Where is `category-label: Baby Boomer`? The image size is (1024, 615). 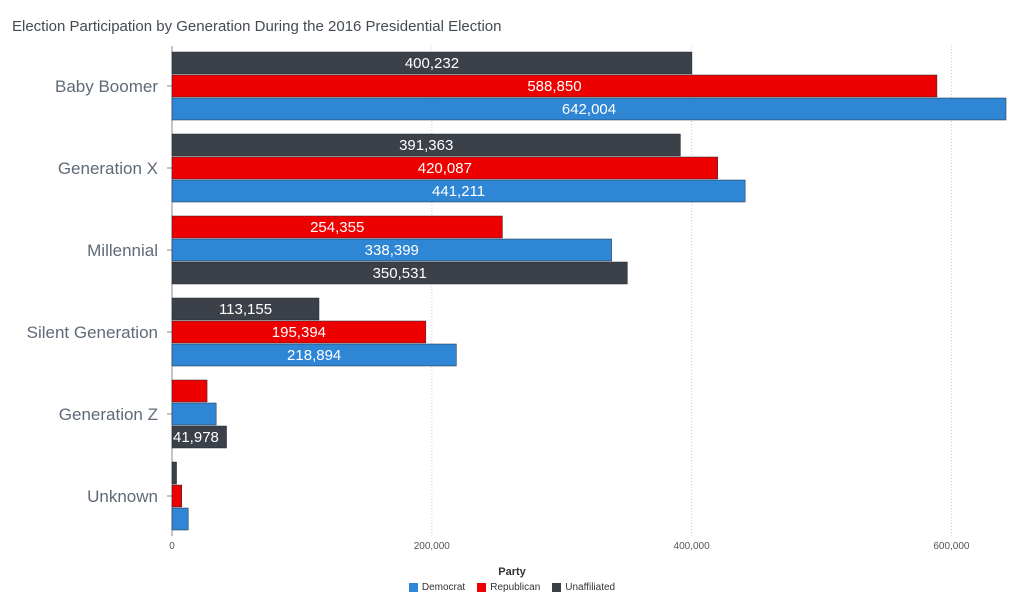 category-label: Baby Boomer is located at coordinates (106, 86).